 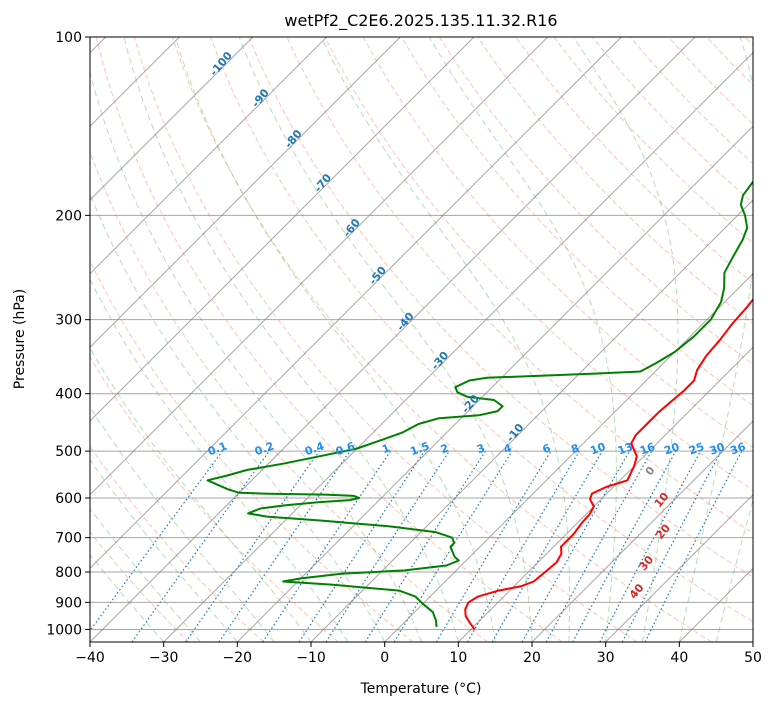 What do you see at coordinates (345, 448) in the screenshot?
I see `mixing-ratio-label: 0.6` at bounding box center [345, 448].